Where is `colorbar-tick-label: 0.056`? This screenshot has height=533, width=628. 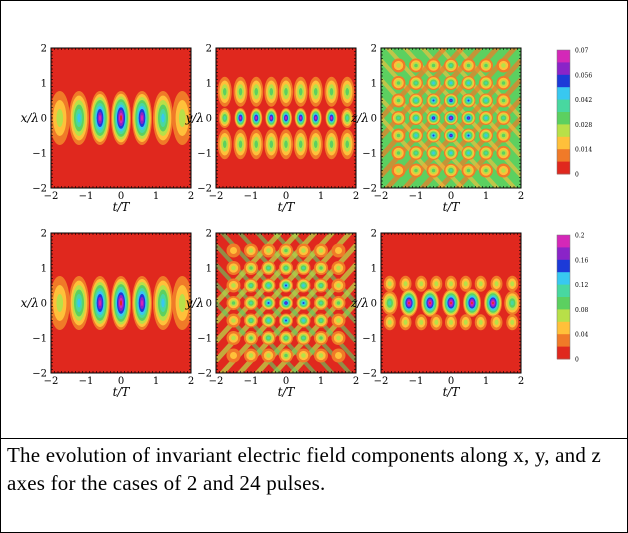
colorbar-tick-label: 0.056 is located at coordinates (583, 75).